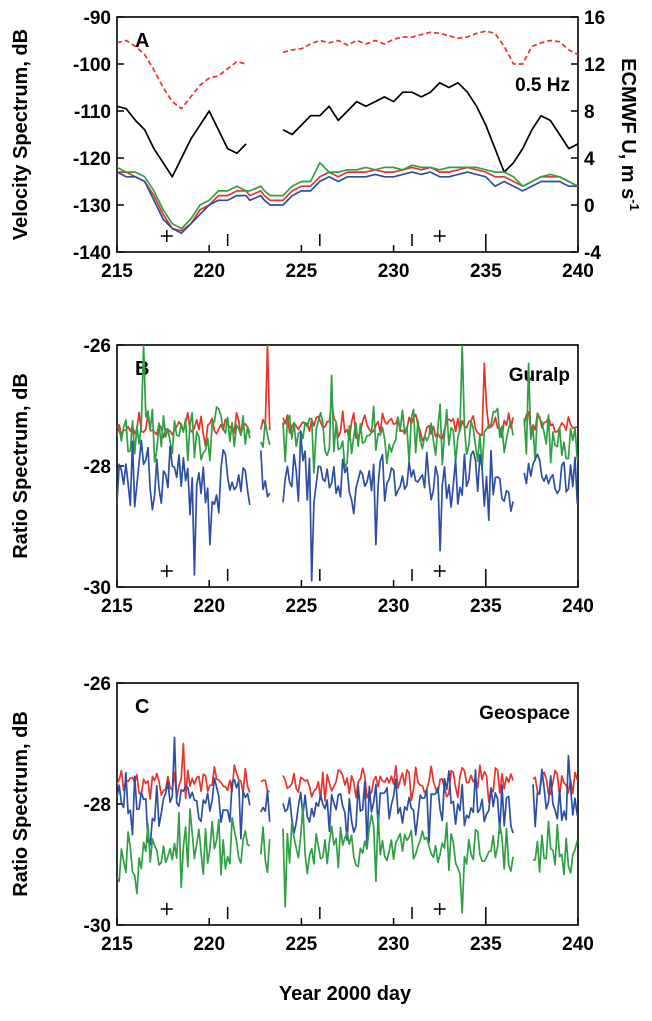 This screenshot has height=1021, width=652. I want to click on y2-tick-label: 4, so click(589, 159).